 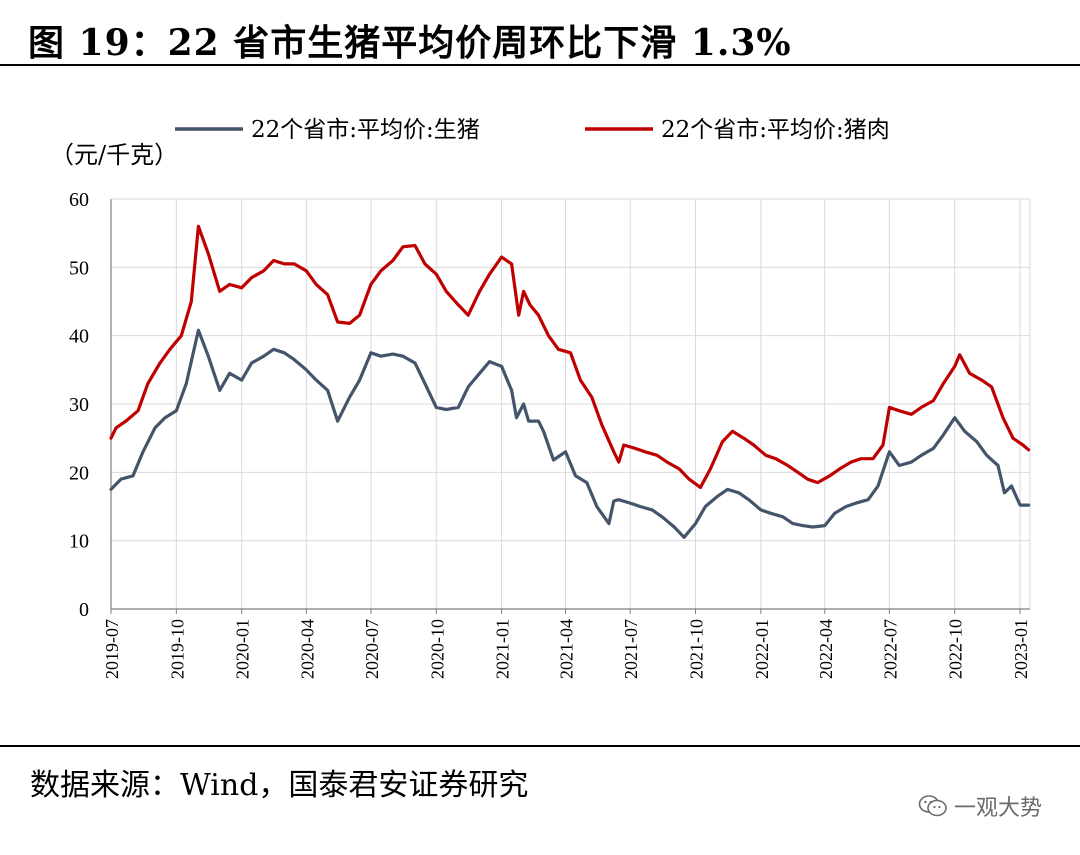 I want to click on x-tick-label: 2021-07, so click(x=631, y=649).